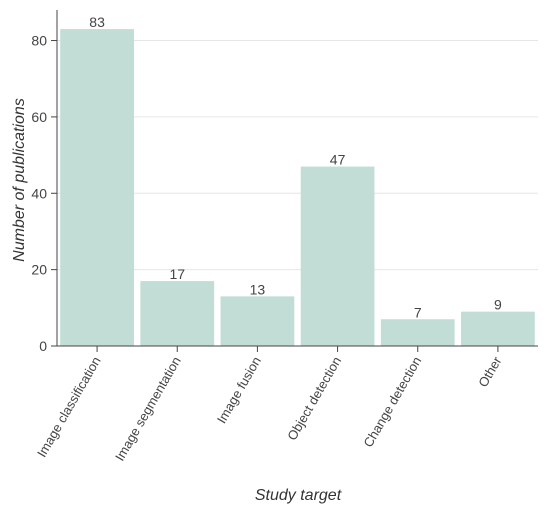 The height and width of the screenshot is (510, 550). What do you see at coordinates (490, 371) in the screenshot?
I see `x-tick-label: Other` at bounding box center [490, 371].